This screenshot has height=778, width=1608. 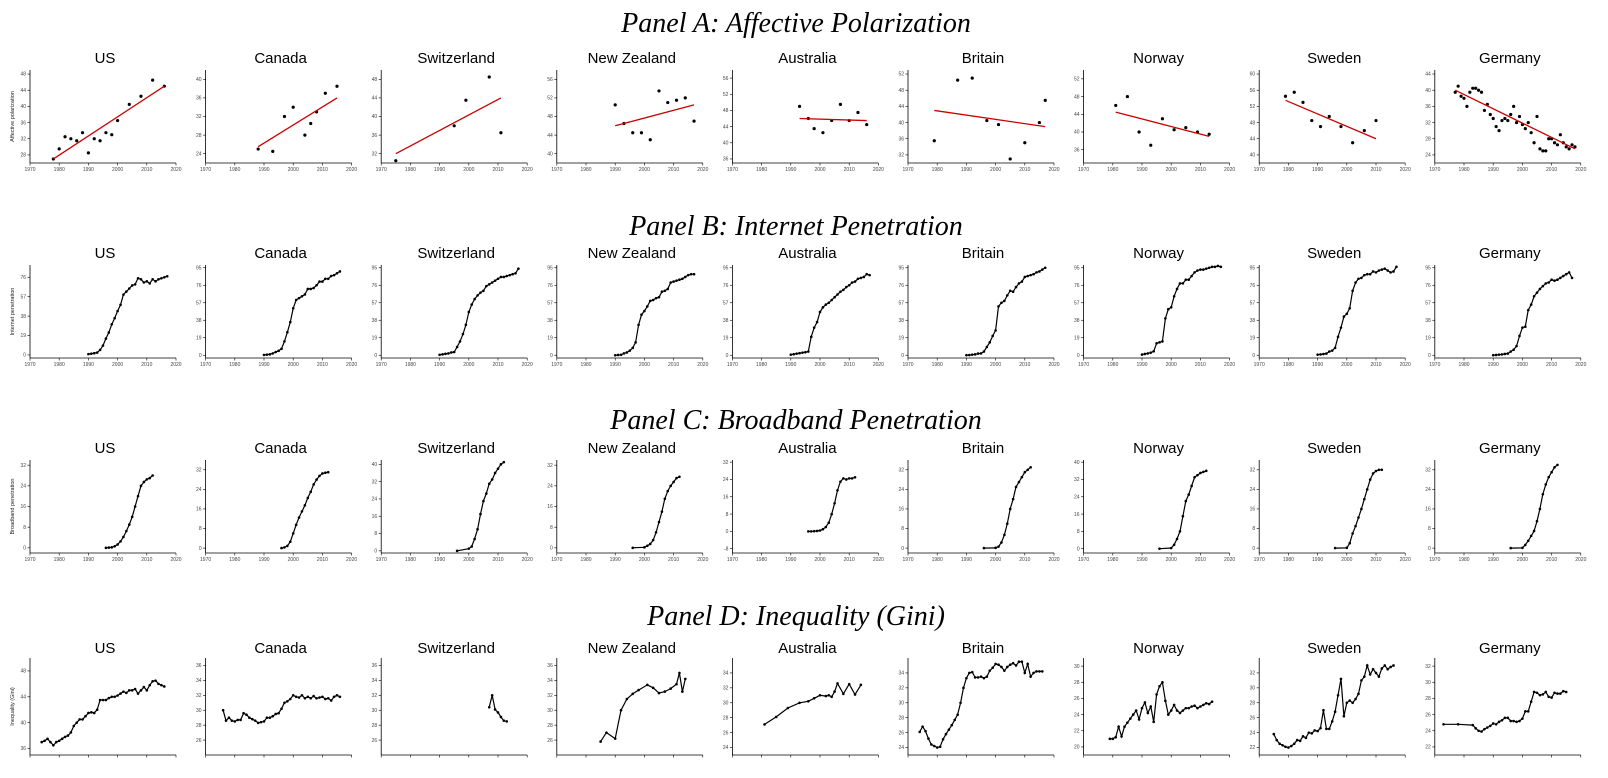 What do you see at coordinates (1551, 560) in the screenshot?
I see `x-tick-label: 2010` at bounding box center [1551, 560].